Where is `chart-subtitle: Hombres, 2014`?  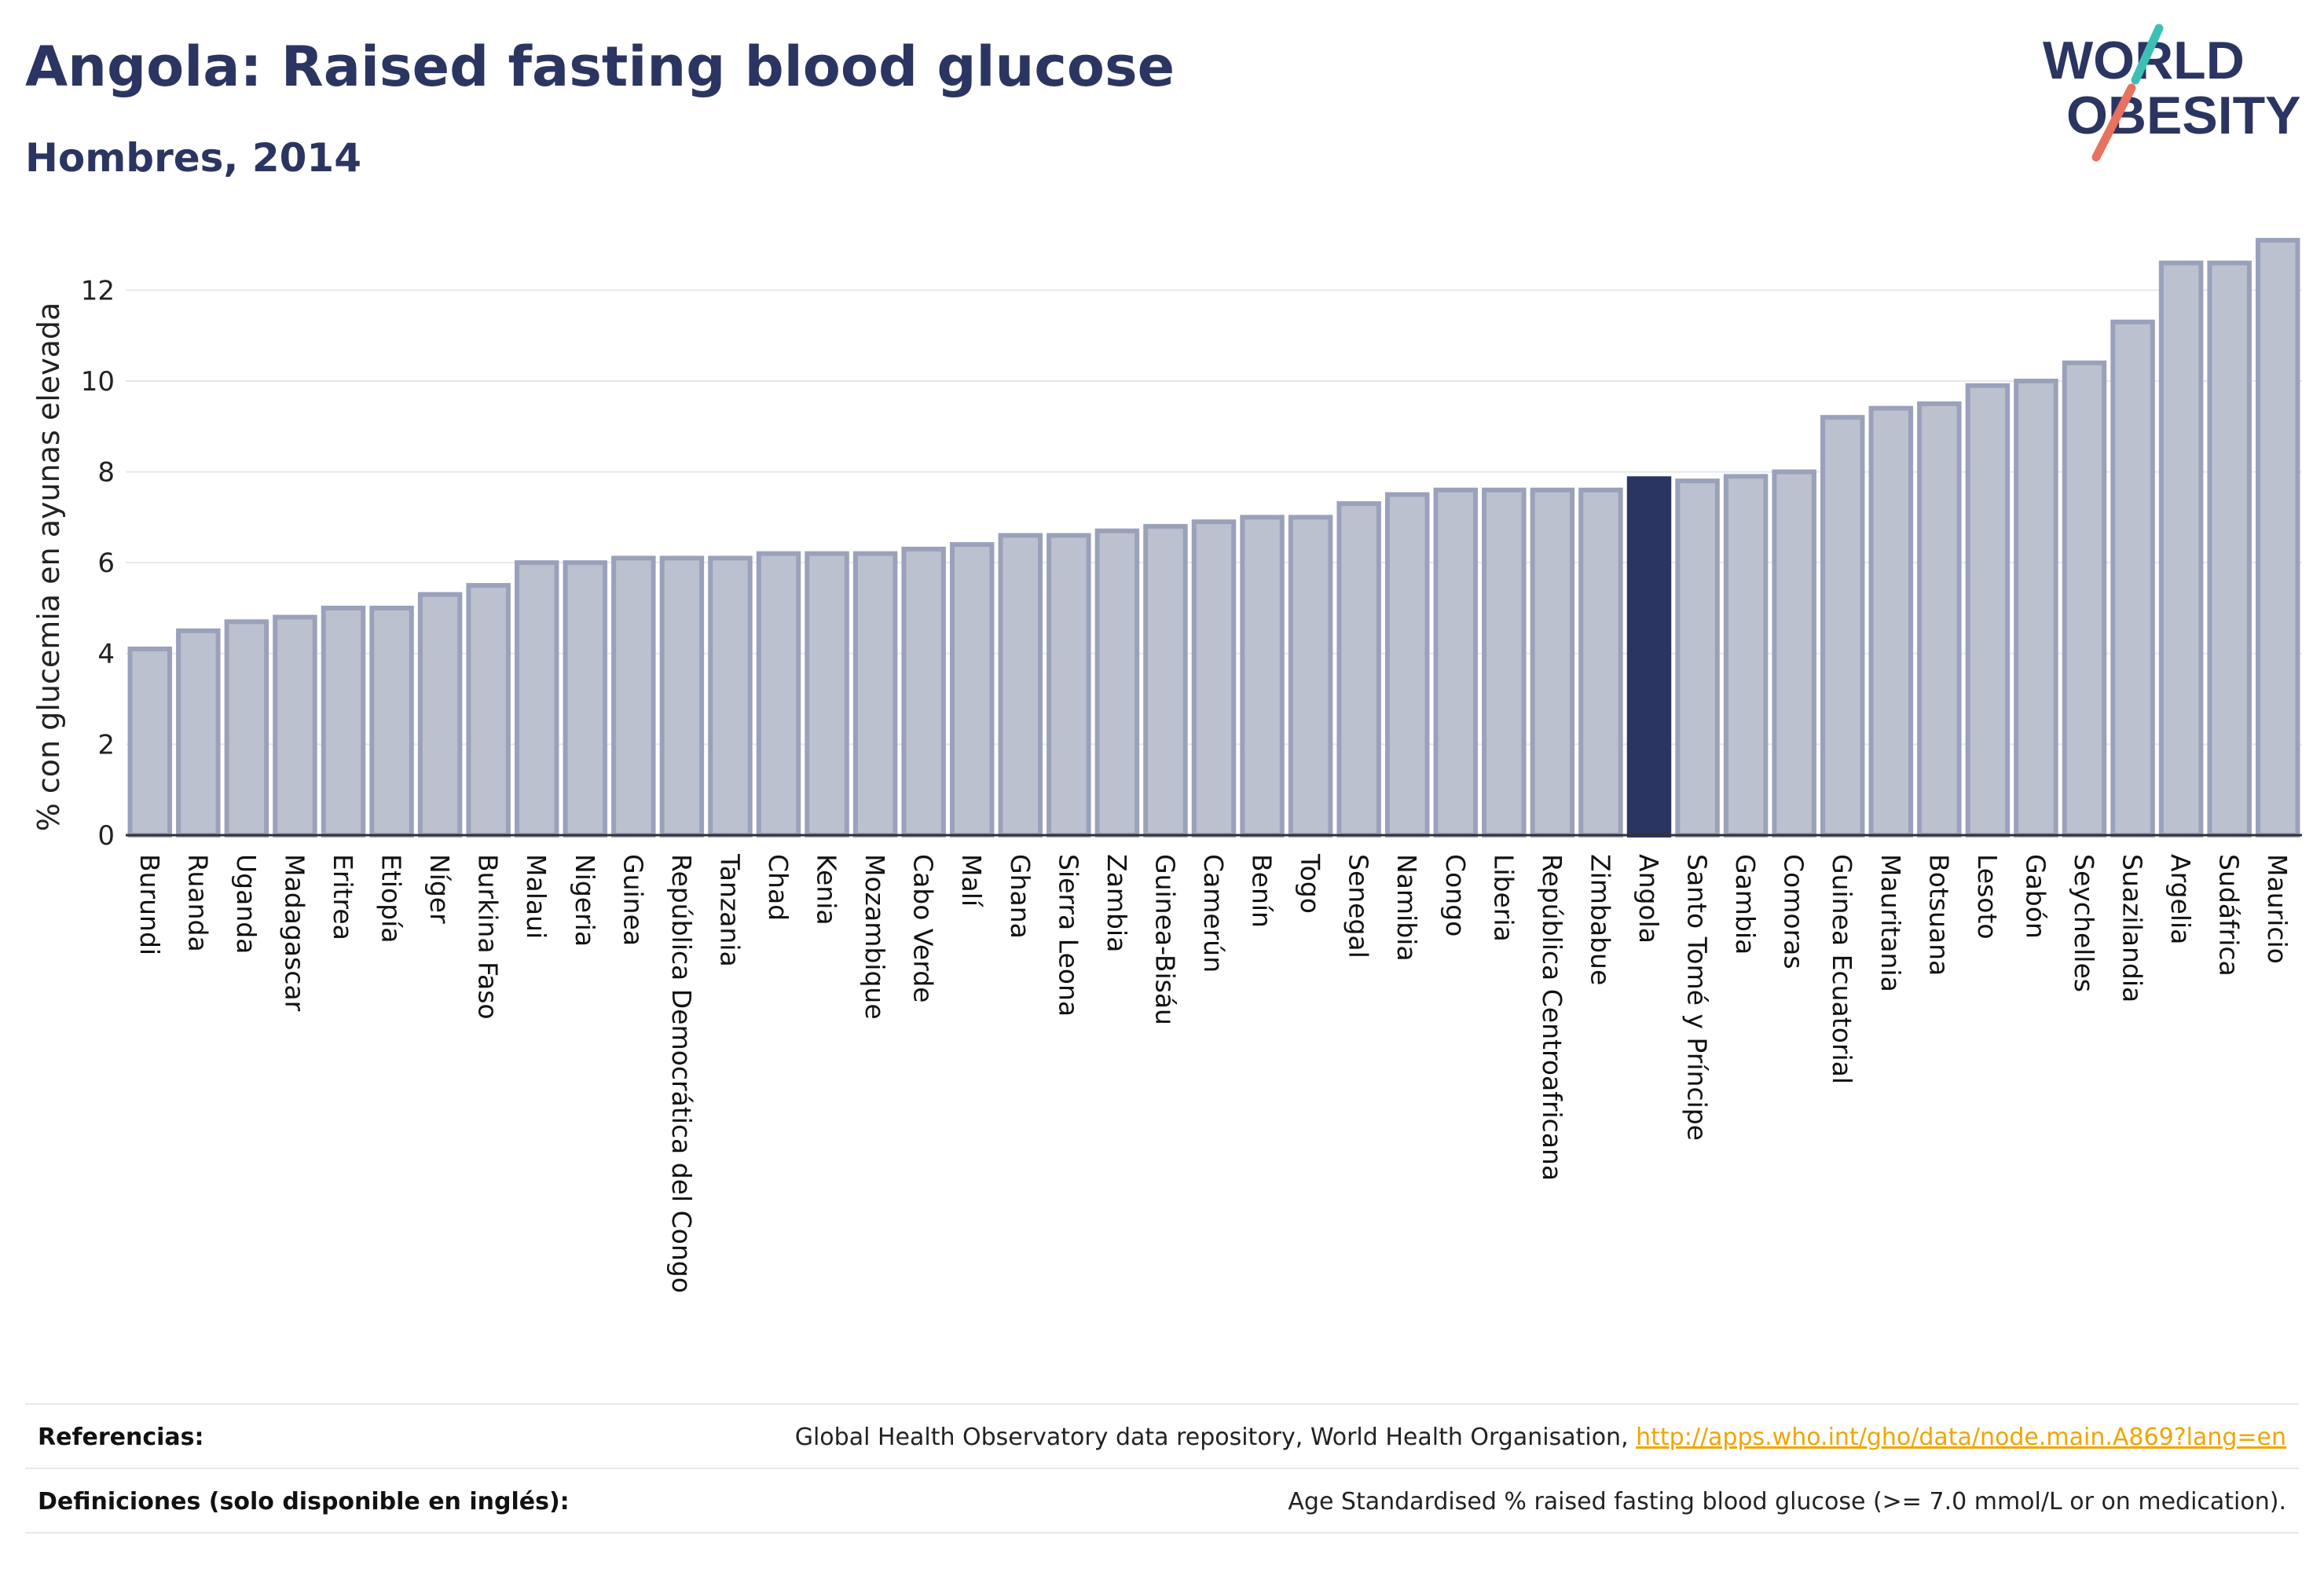 chart-subtitle: Hombres, 2014 is located at coordinates (193, 158).